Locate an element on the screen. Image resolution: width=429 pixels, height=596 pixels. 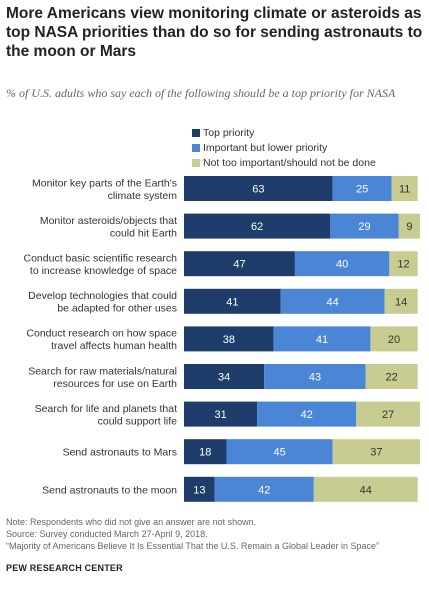
category-label: Search for life and planets that is located at coordinates (106, 409).